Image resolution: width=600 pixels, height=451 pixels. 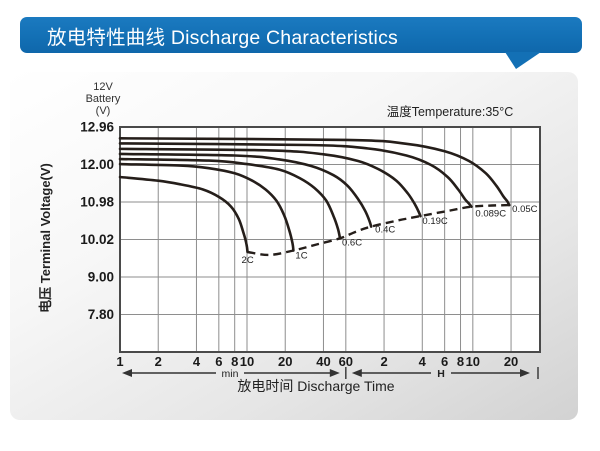 I want to click on curve-label-2C: 2C, so click(x=248, y=260).